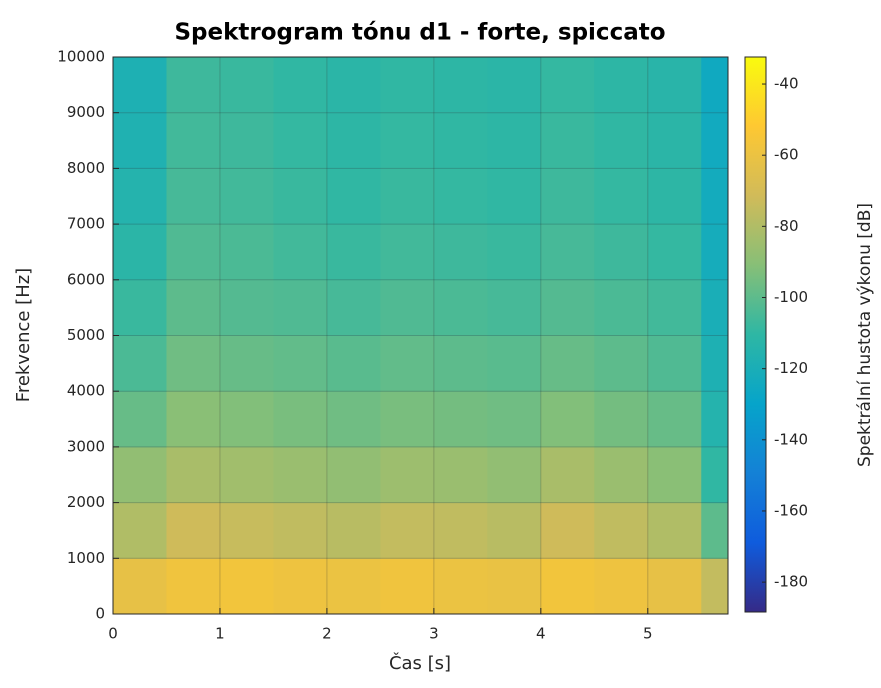 The image size is (881, 688). What do you see at coordinates (81, 57) in the screenshot?
I see `y-tick-label: 10000` at bounding box center [81, 57].